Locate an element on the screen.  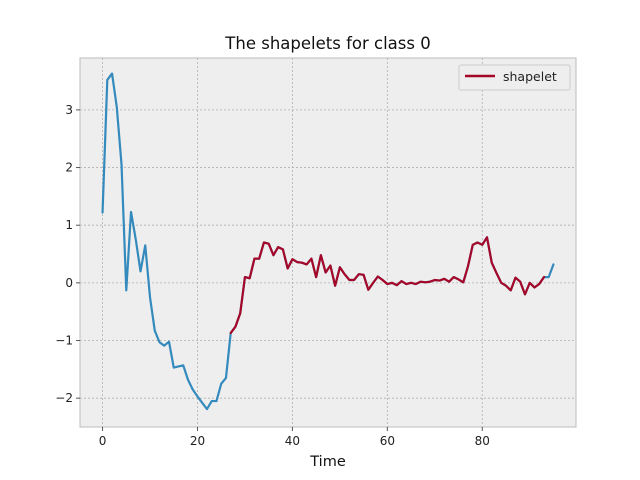
x-tick-label: 0 is located at coordinates (103, 441).